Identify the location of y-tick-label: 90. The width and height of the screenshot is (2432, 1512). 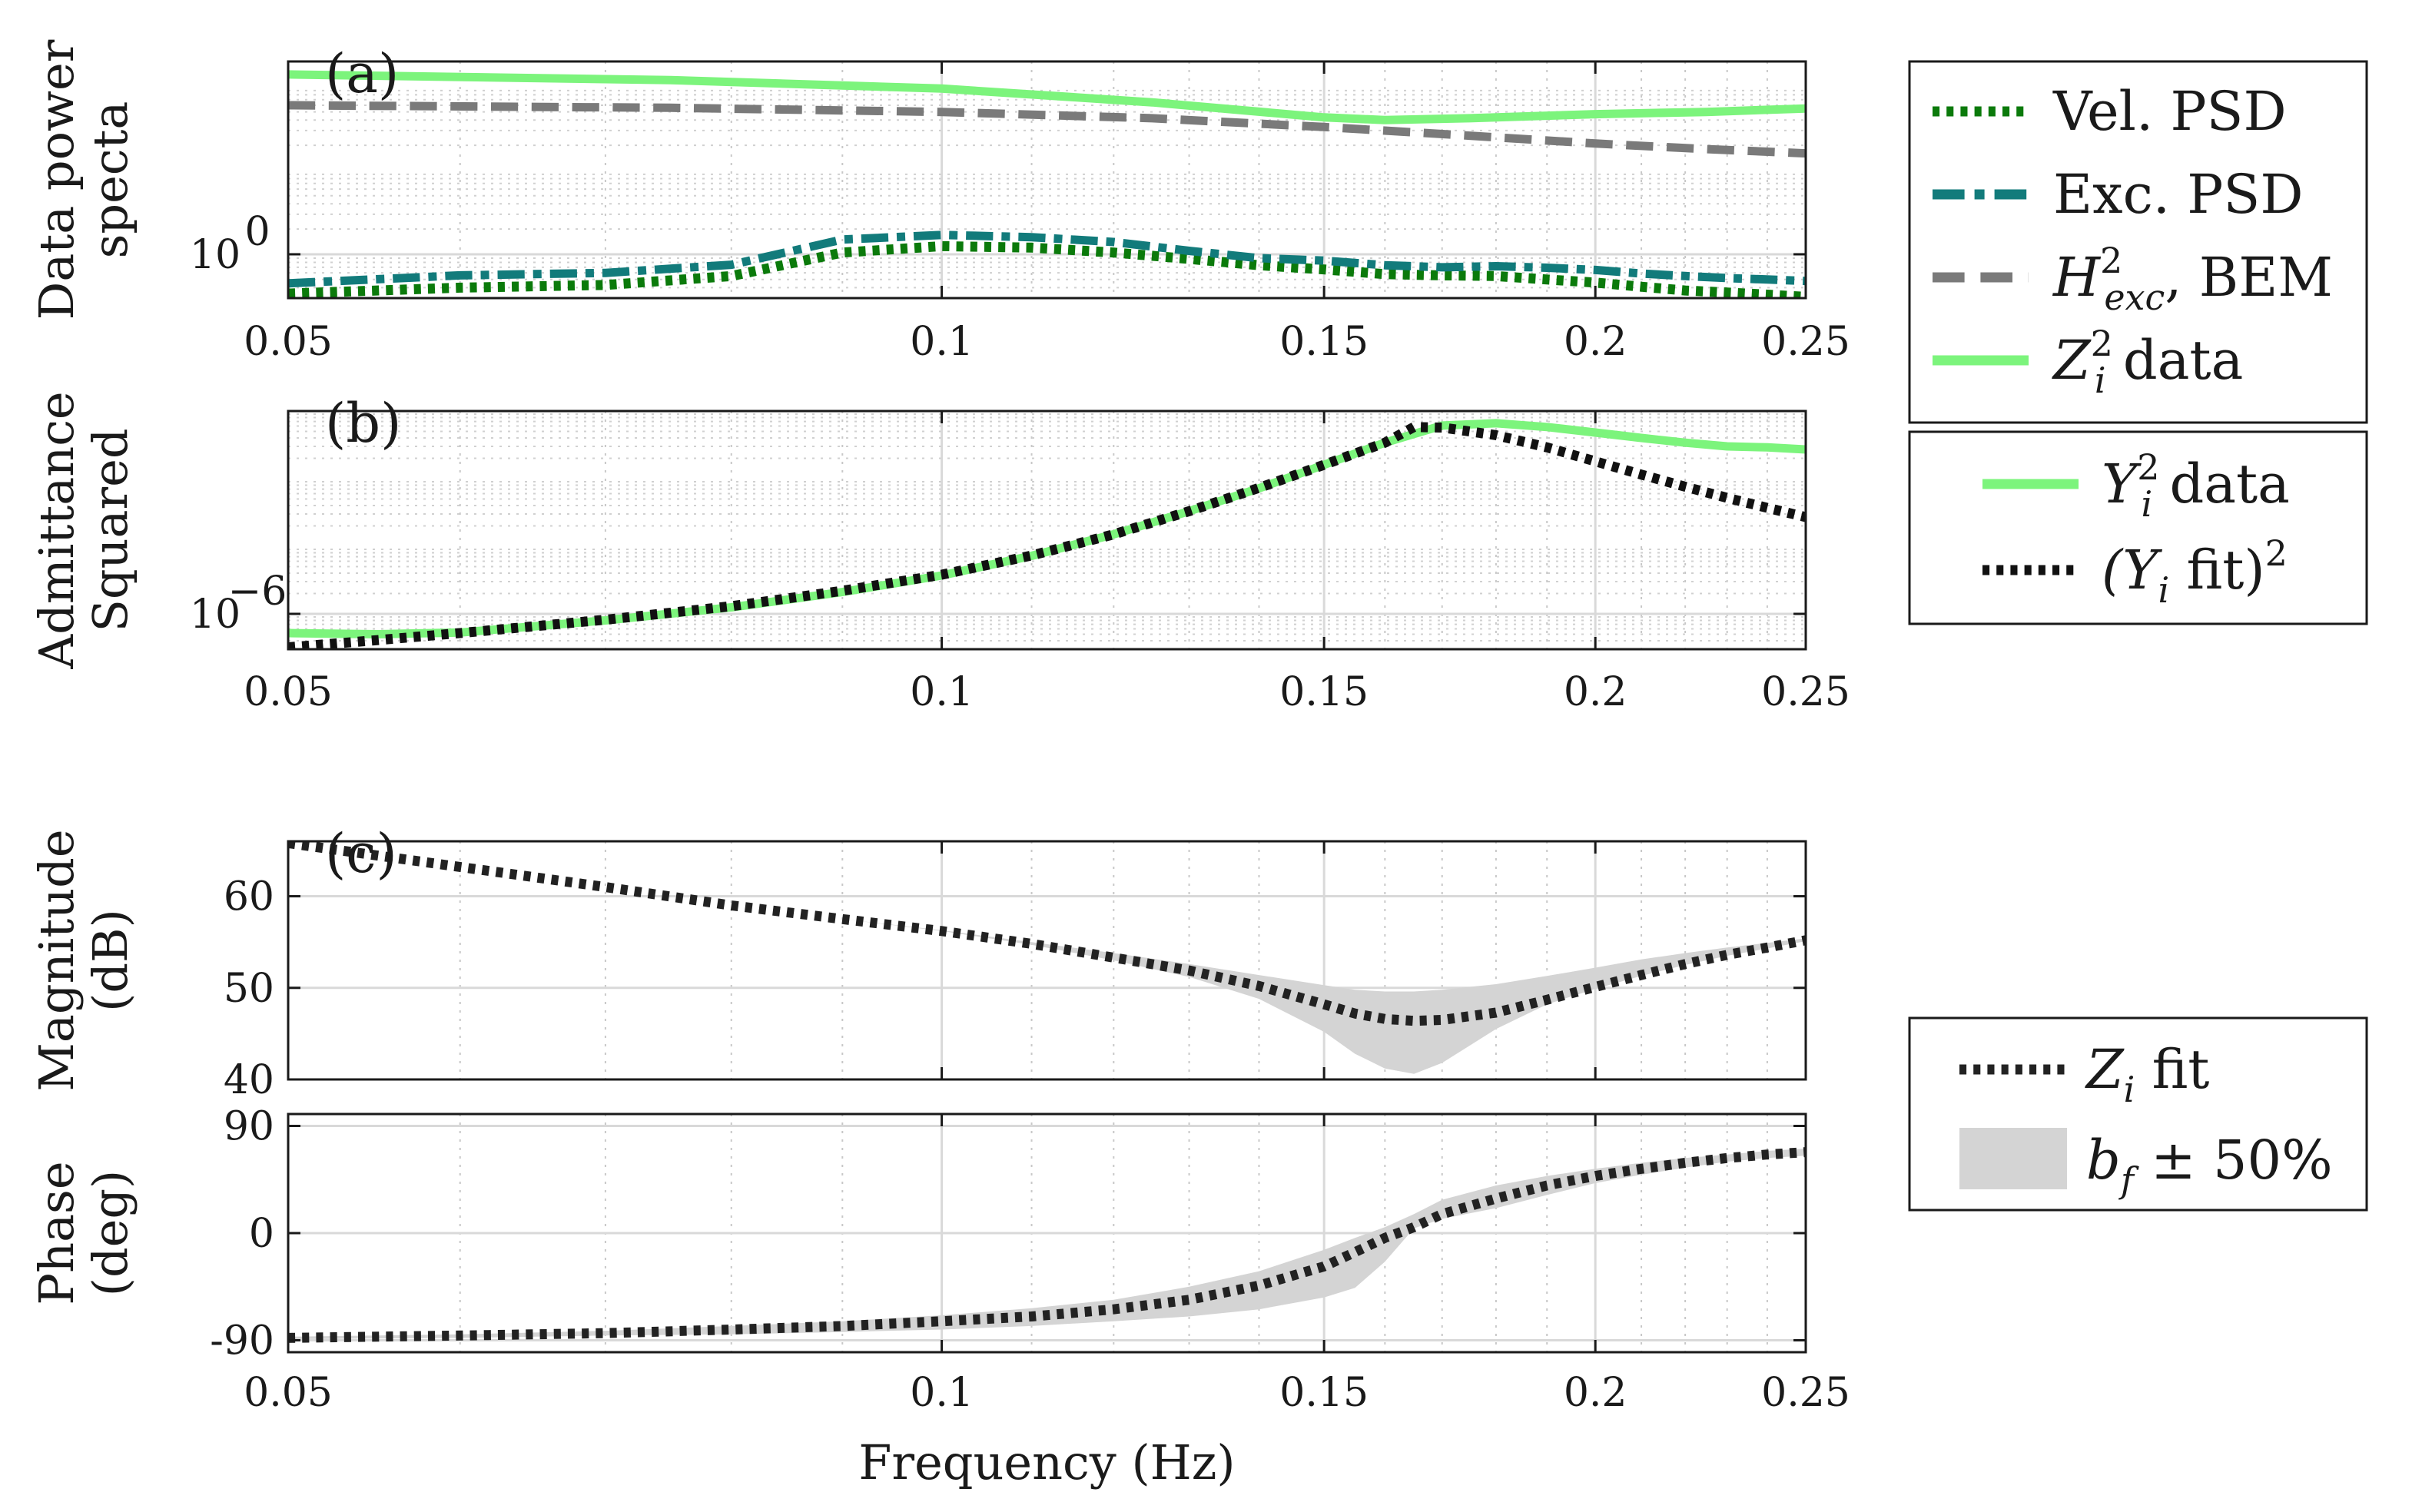
(249, 1127).